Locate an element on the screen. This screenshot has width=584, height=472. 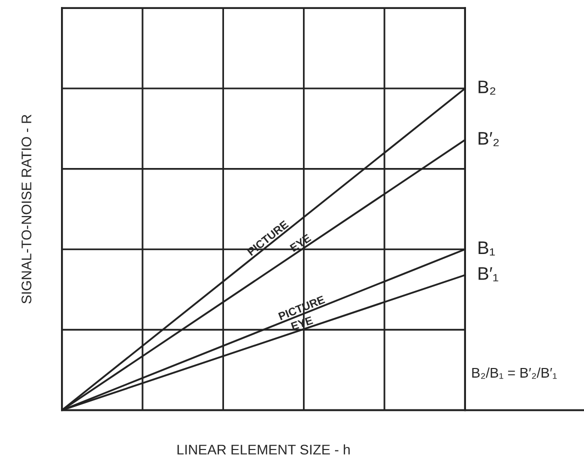
series-label: B′₁ is located at coordinates (488, 274).